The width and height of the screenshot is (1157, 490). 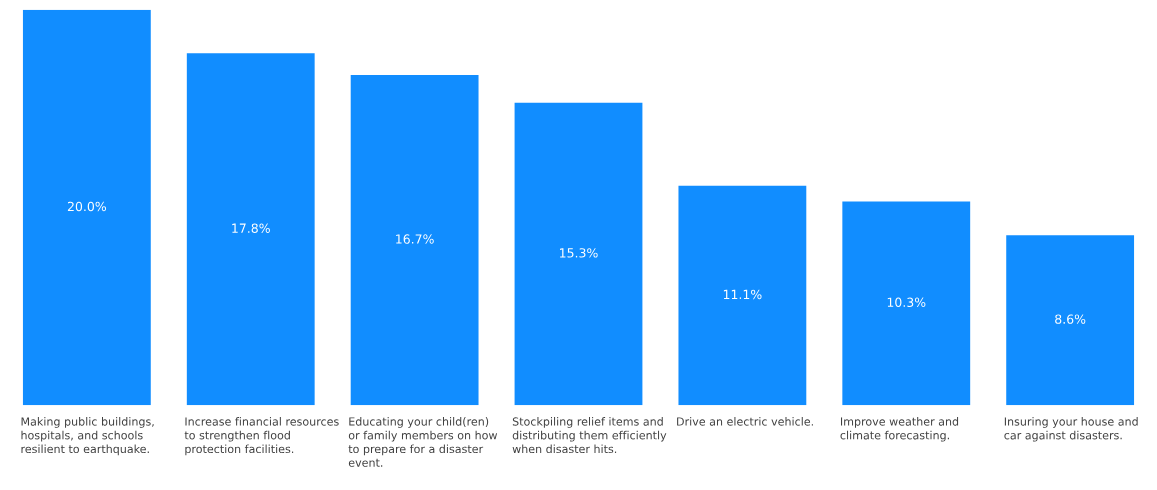 I want to click on x-tick-label: Making public buildings, hospitals, and schools resilient to earthquake., so click(x=87, y=436).